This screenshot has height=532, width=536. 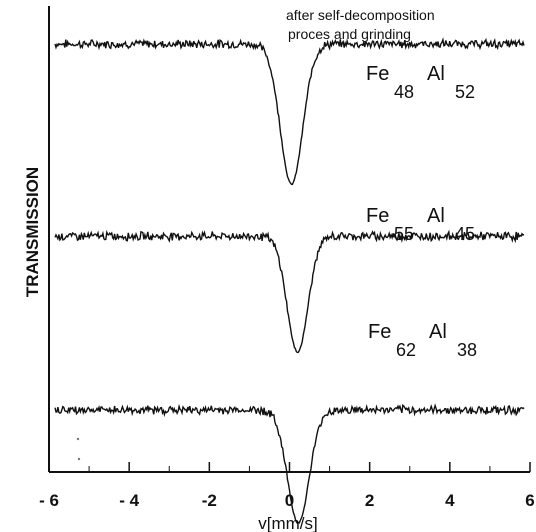 I want to click on annotation-line-1: after self-decomposition, so click(x=360, y=15).